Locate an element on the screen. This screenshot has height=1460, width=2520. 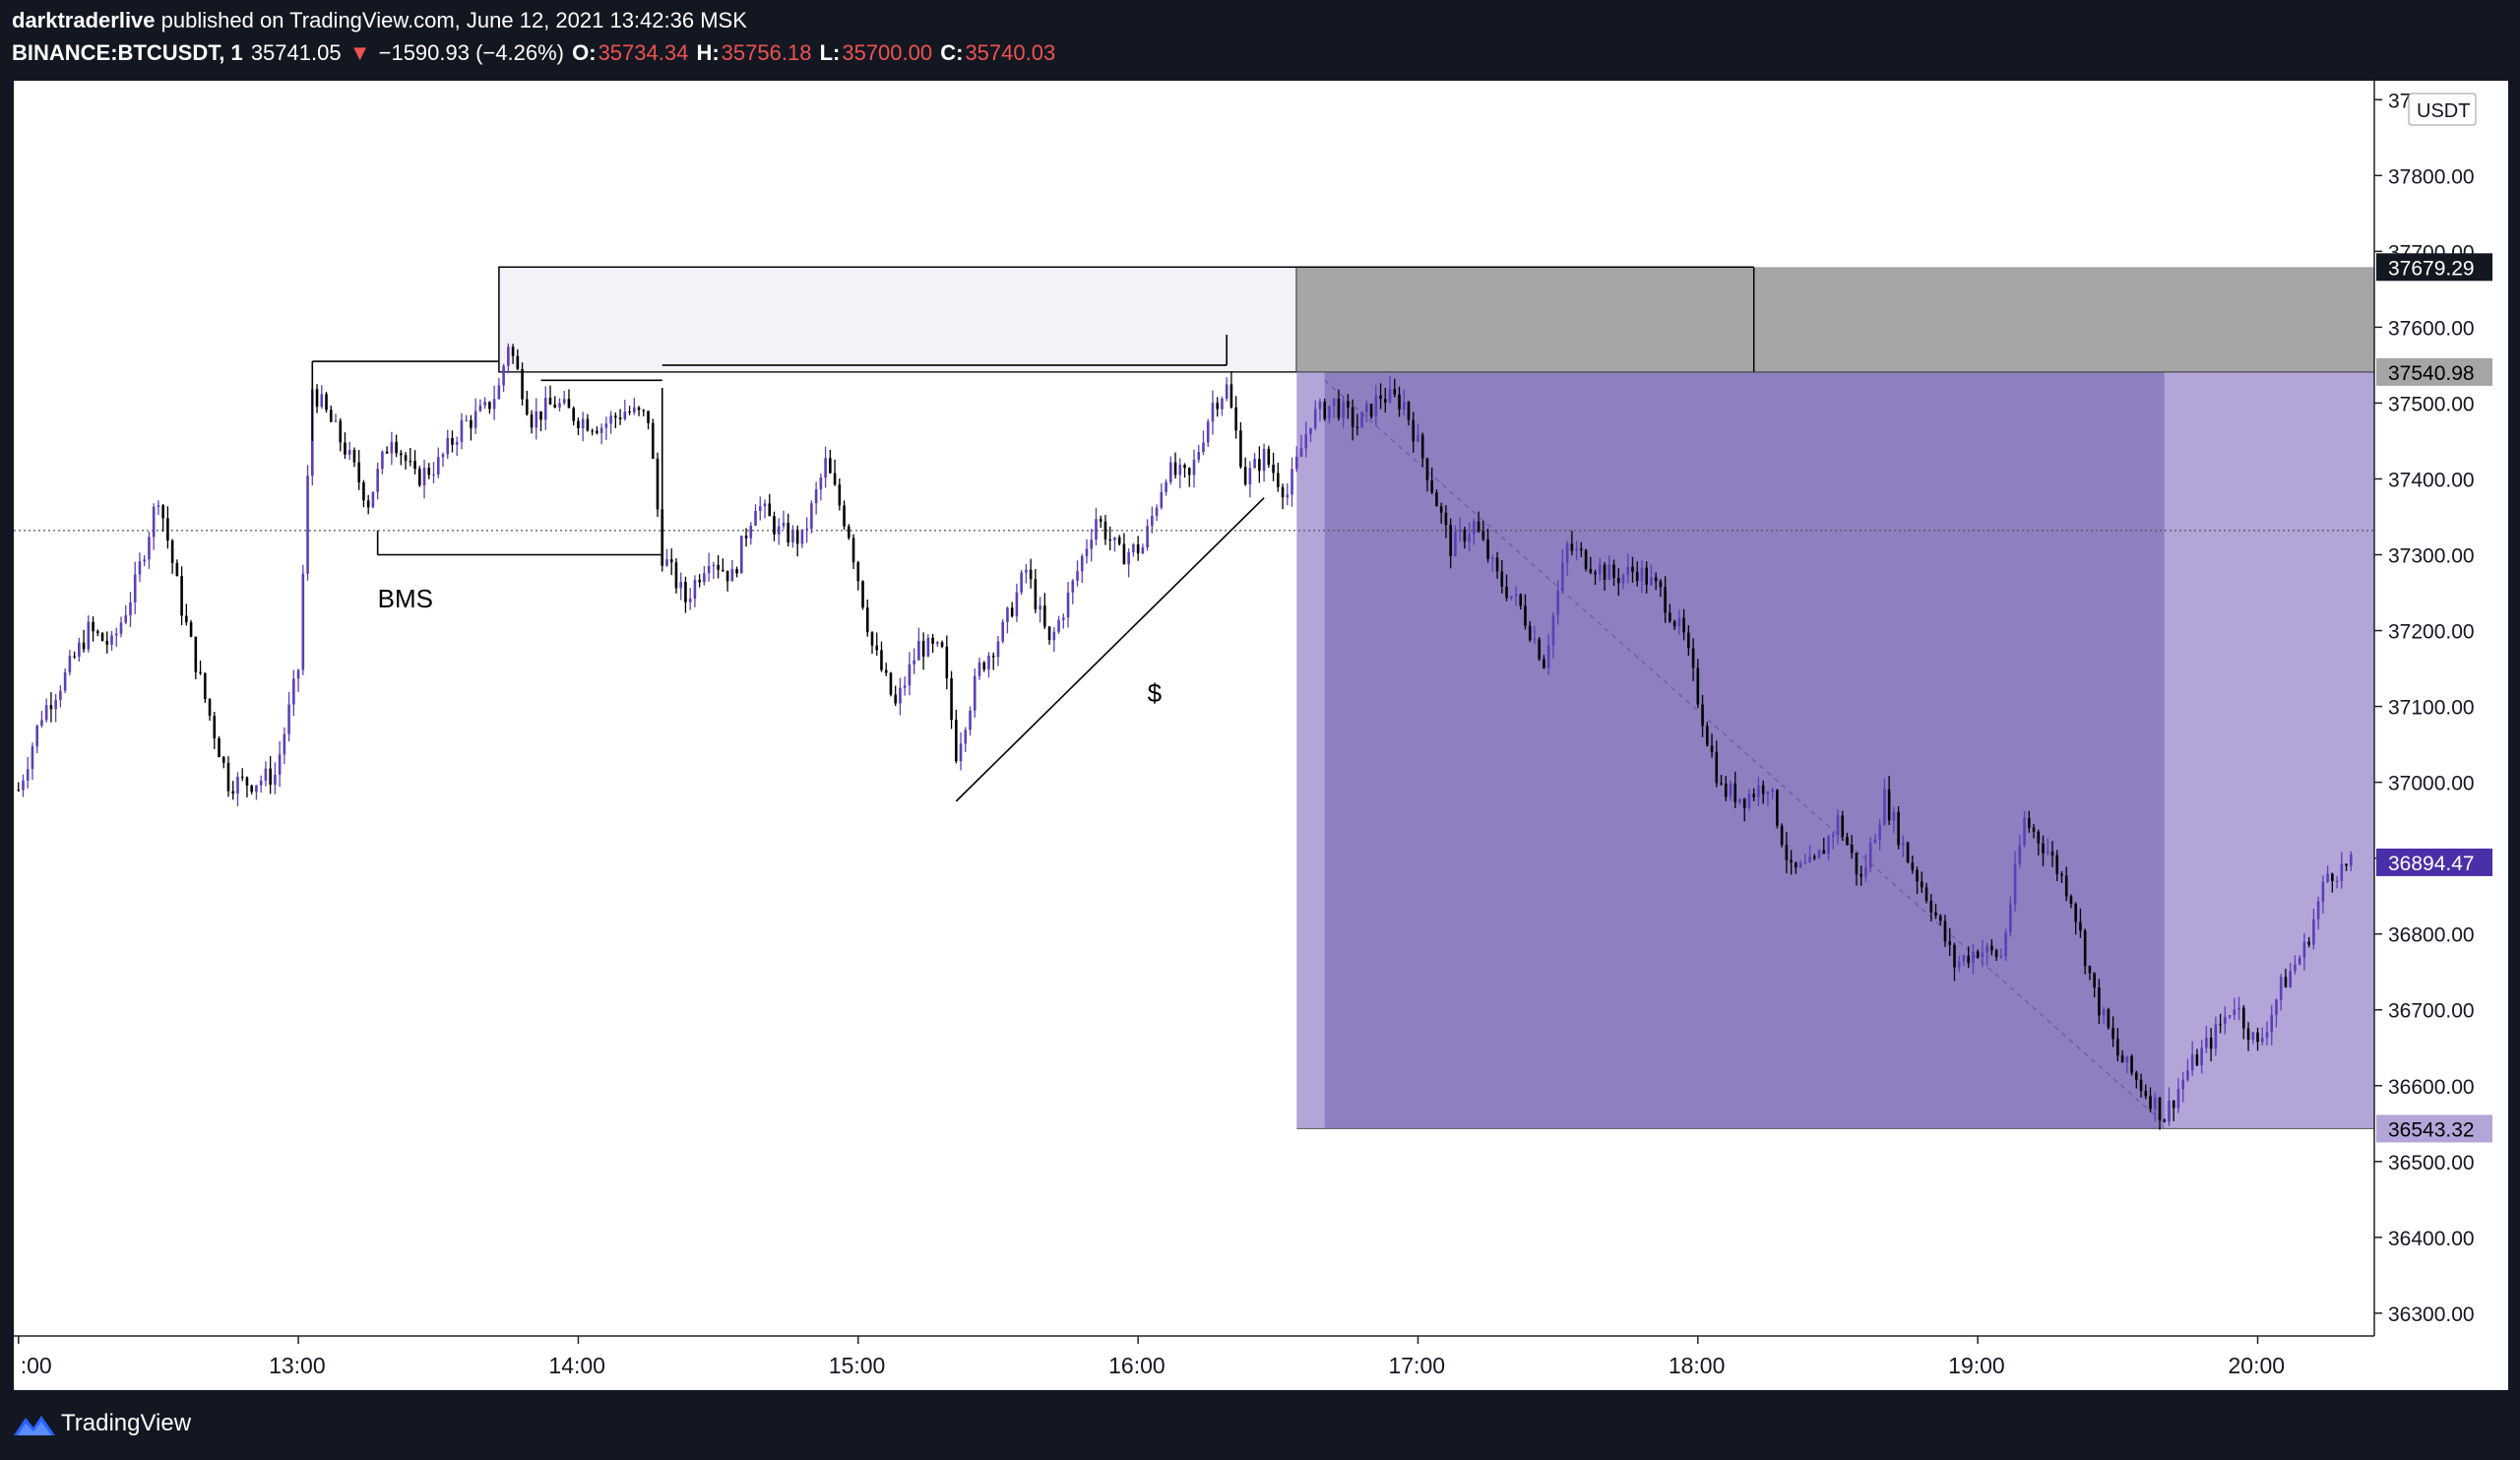
time-axis is located at coordinates (1194, 1363).